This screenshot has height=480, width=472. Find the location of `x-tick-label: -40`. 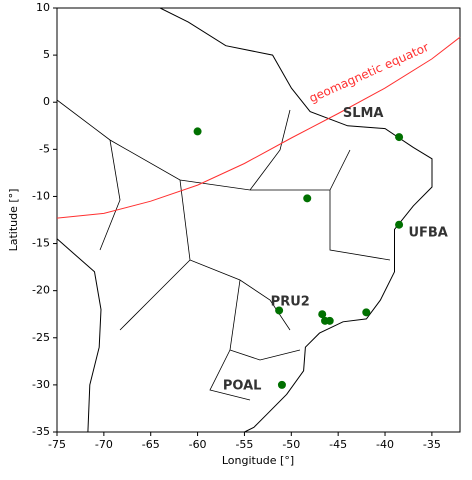

x-tick-label: -40 is located at coordinates (385, 444).